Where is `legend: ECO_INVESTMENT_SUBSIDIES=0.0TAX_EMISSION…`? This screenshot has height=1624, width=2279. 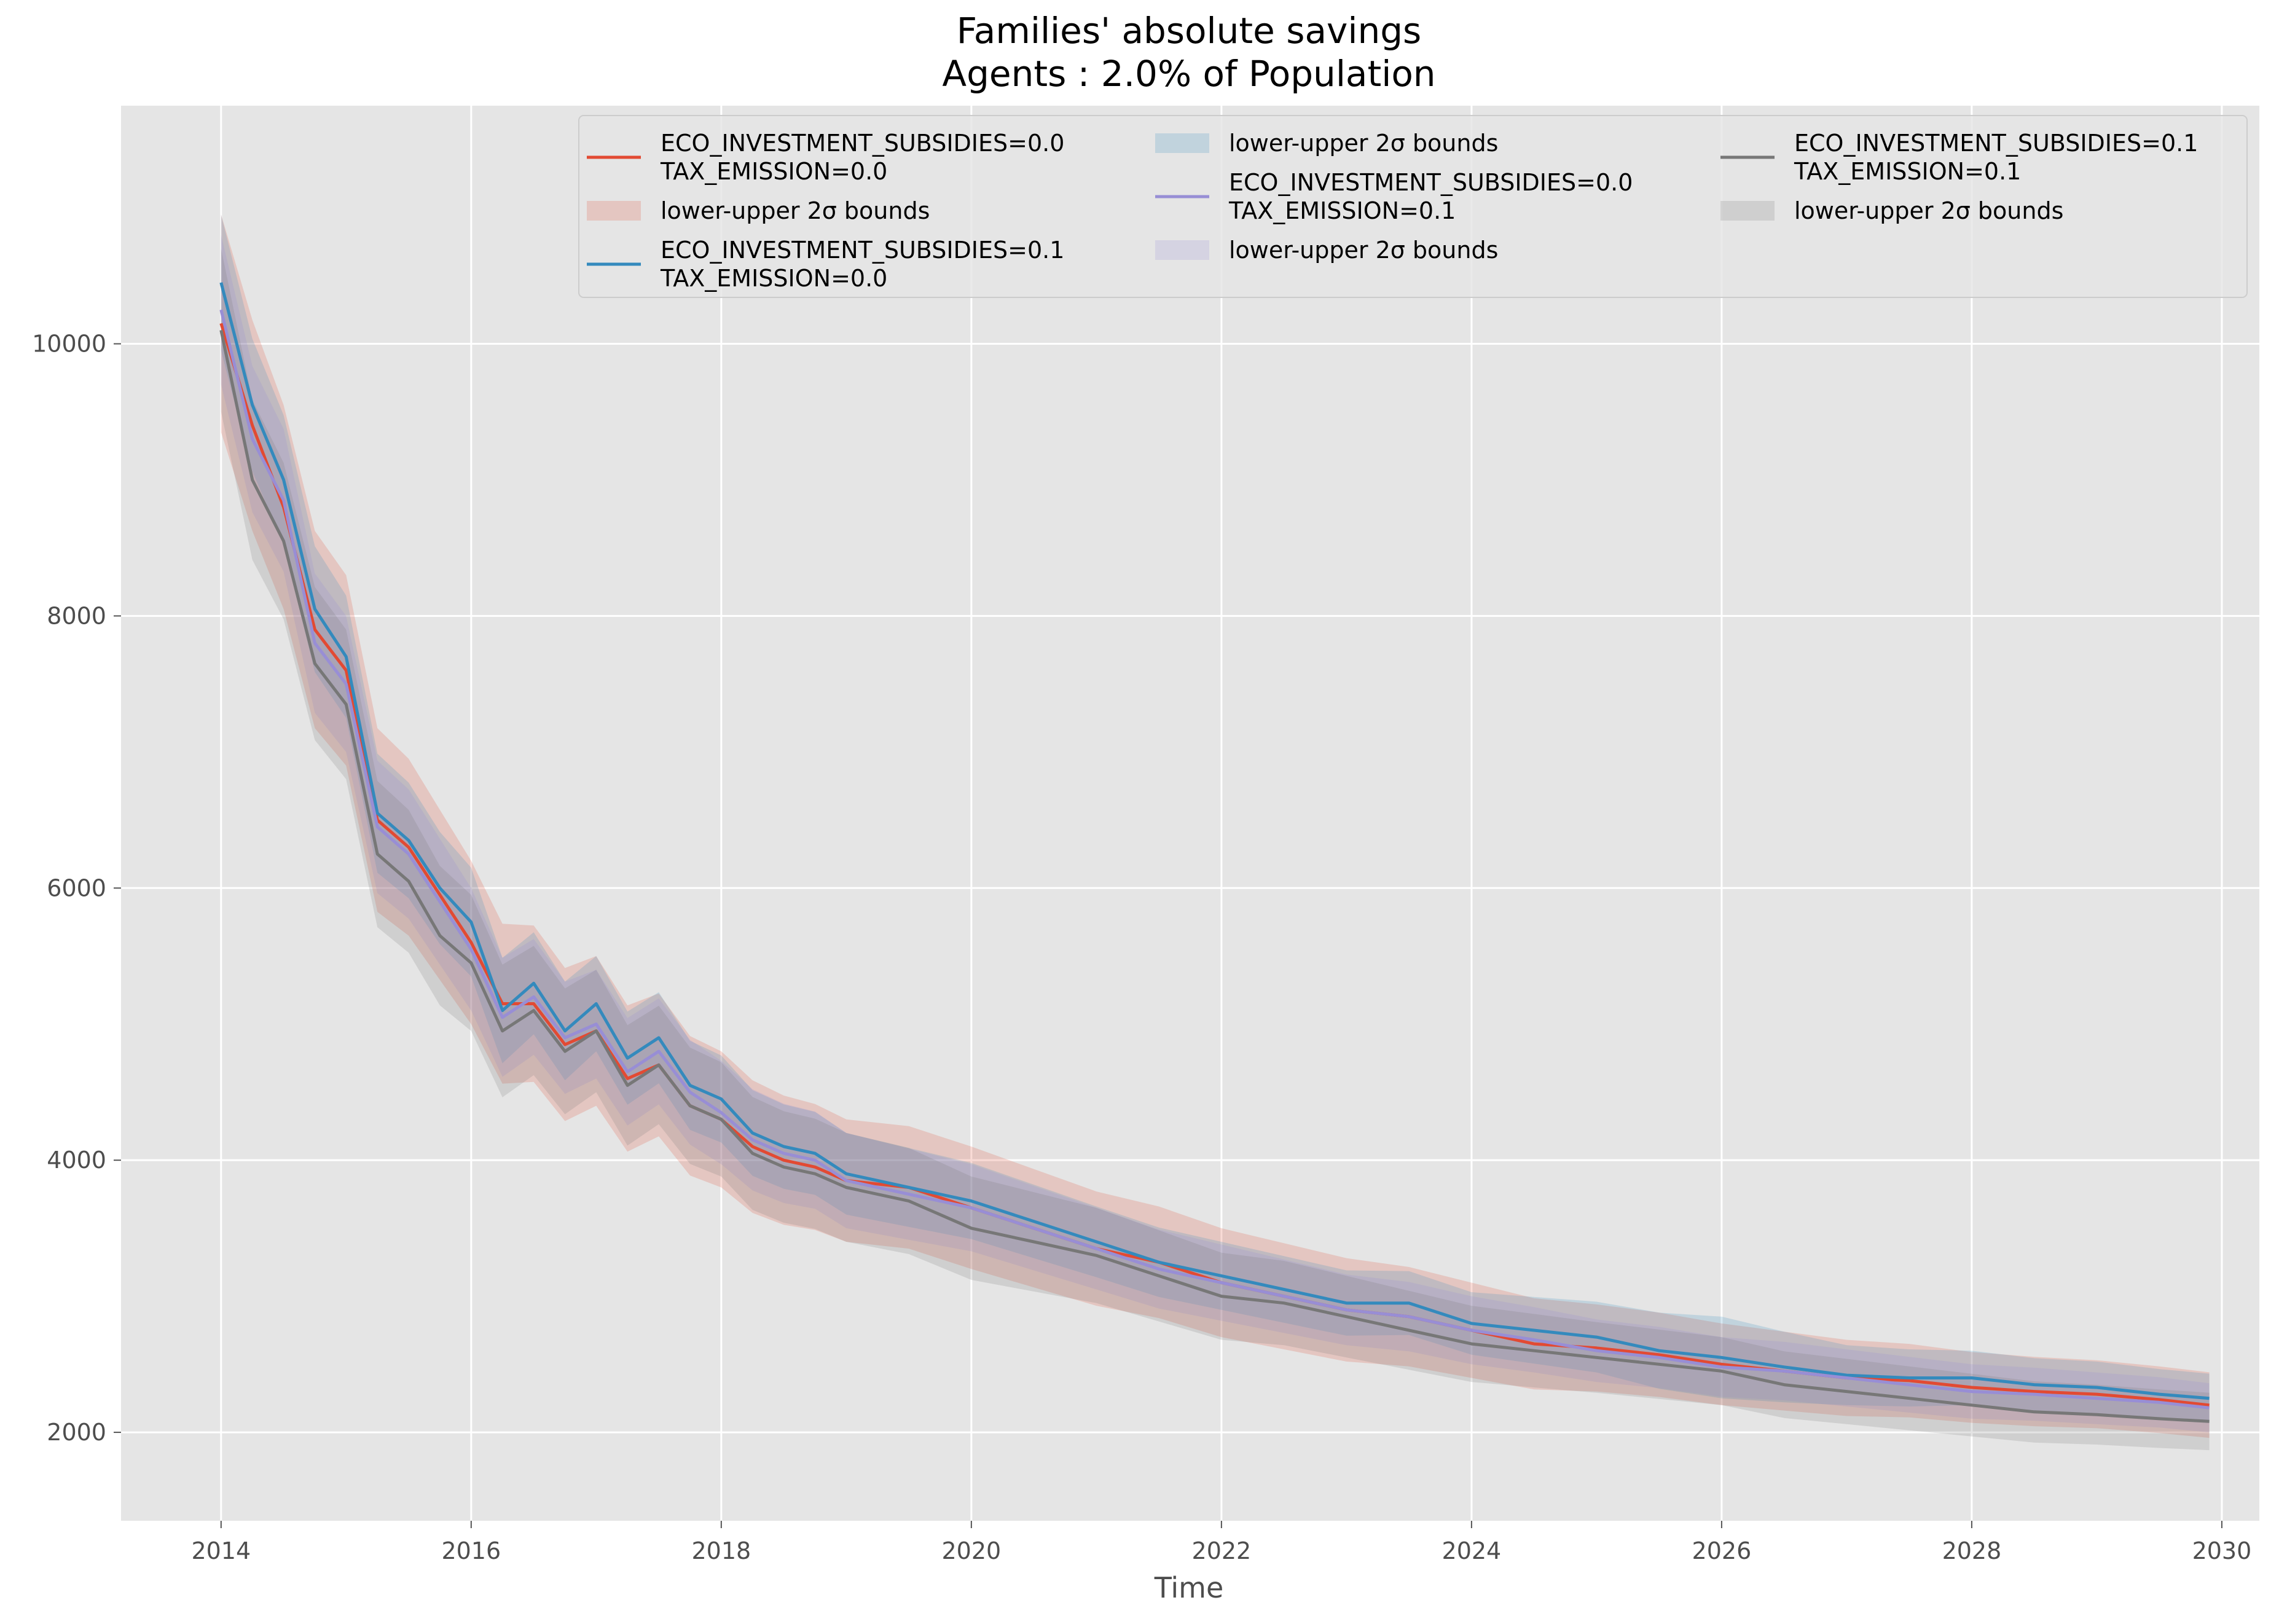 legend: ECO_INVESTMENT_SUBSIDIES=0.0TAX_EMISSION… is located at coordinates (1413, 206).